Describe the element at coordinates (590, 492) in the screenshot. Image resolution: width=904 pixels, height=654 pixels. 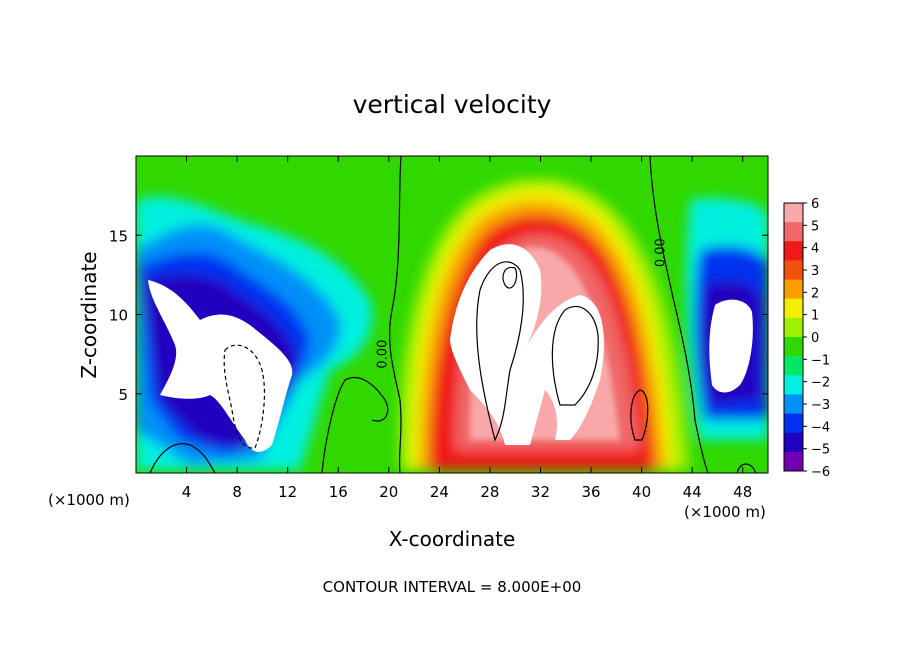
I see `x-tick-label: 36` at that location.